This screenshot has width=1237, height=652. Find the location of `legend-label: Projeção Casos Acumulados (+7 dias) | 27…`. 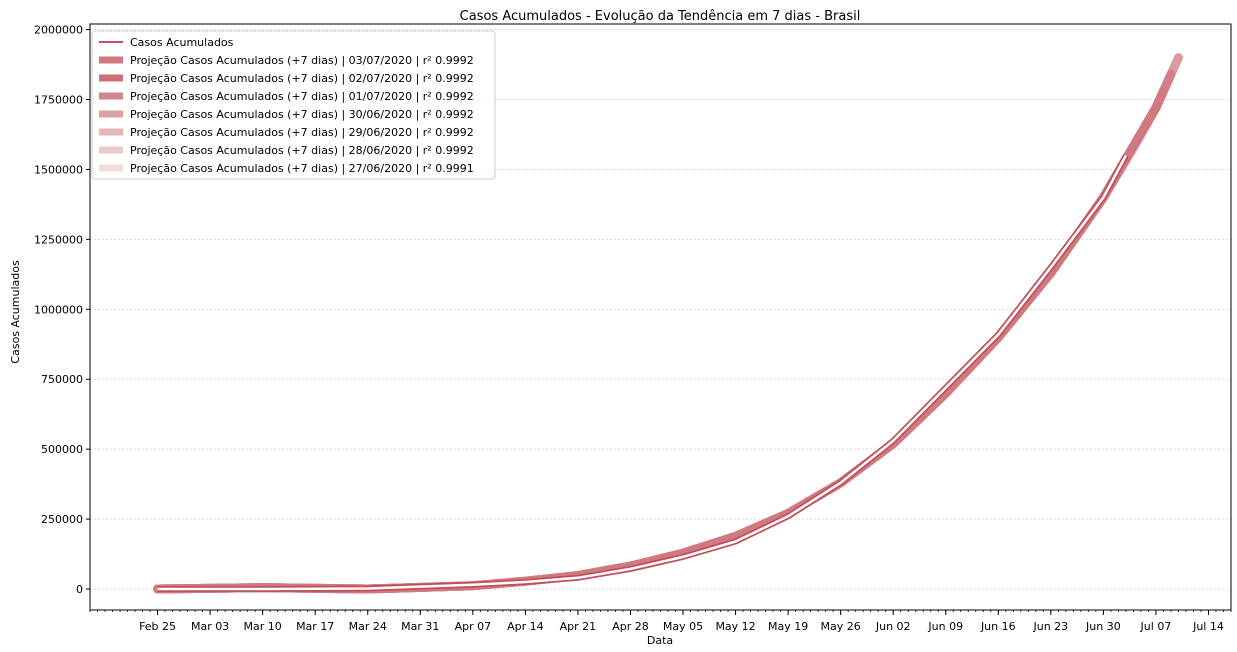

legend-label: Projeção Casos Acumulados (+7 dias) | 27… is located at coordinates (302, 168).